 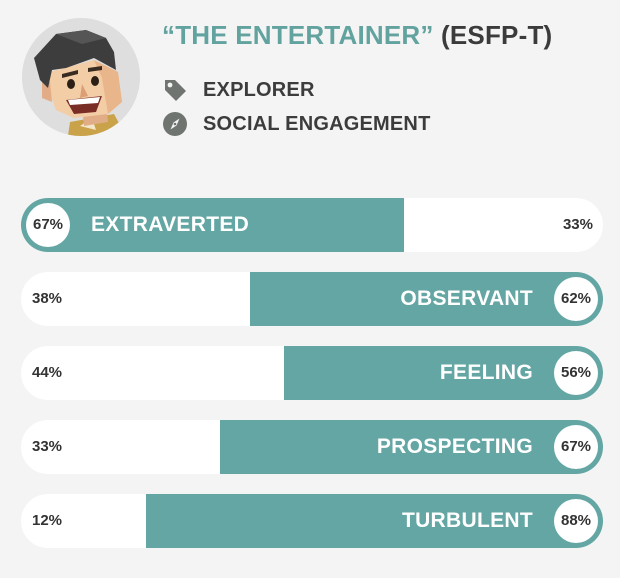 I want to click on avatar, so click(x=81, y=77).